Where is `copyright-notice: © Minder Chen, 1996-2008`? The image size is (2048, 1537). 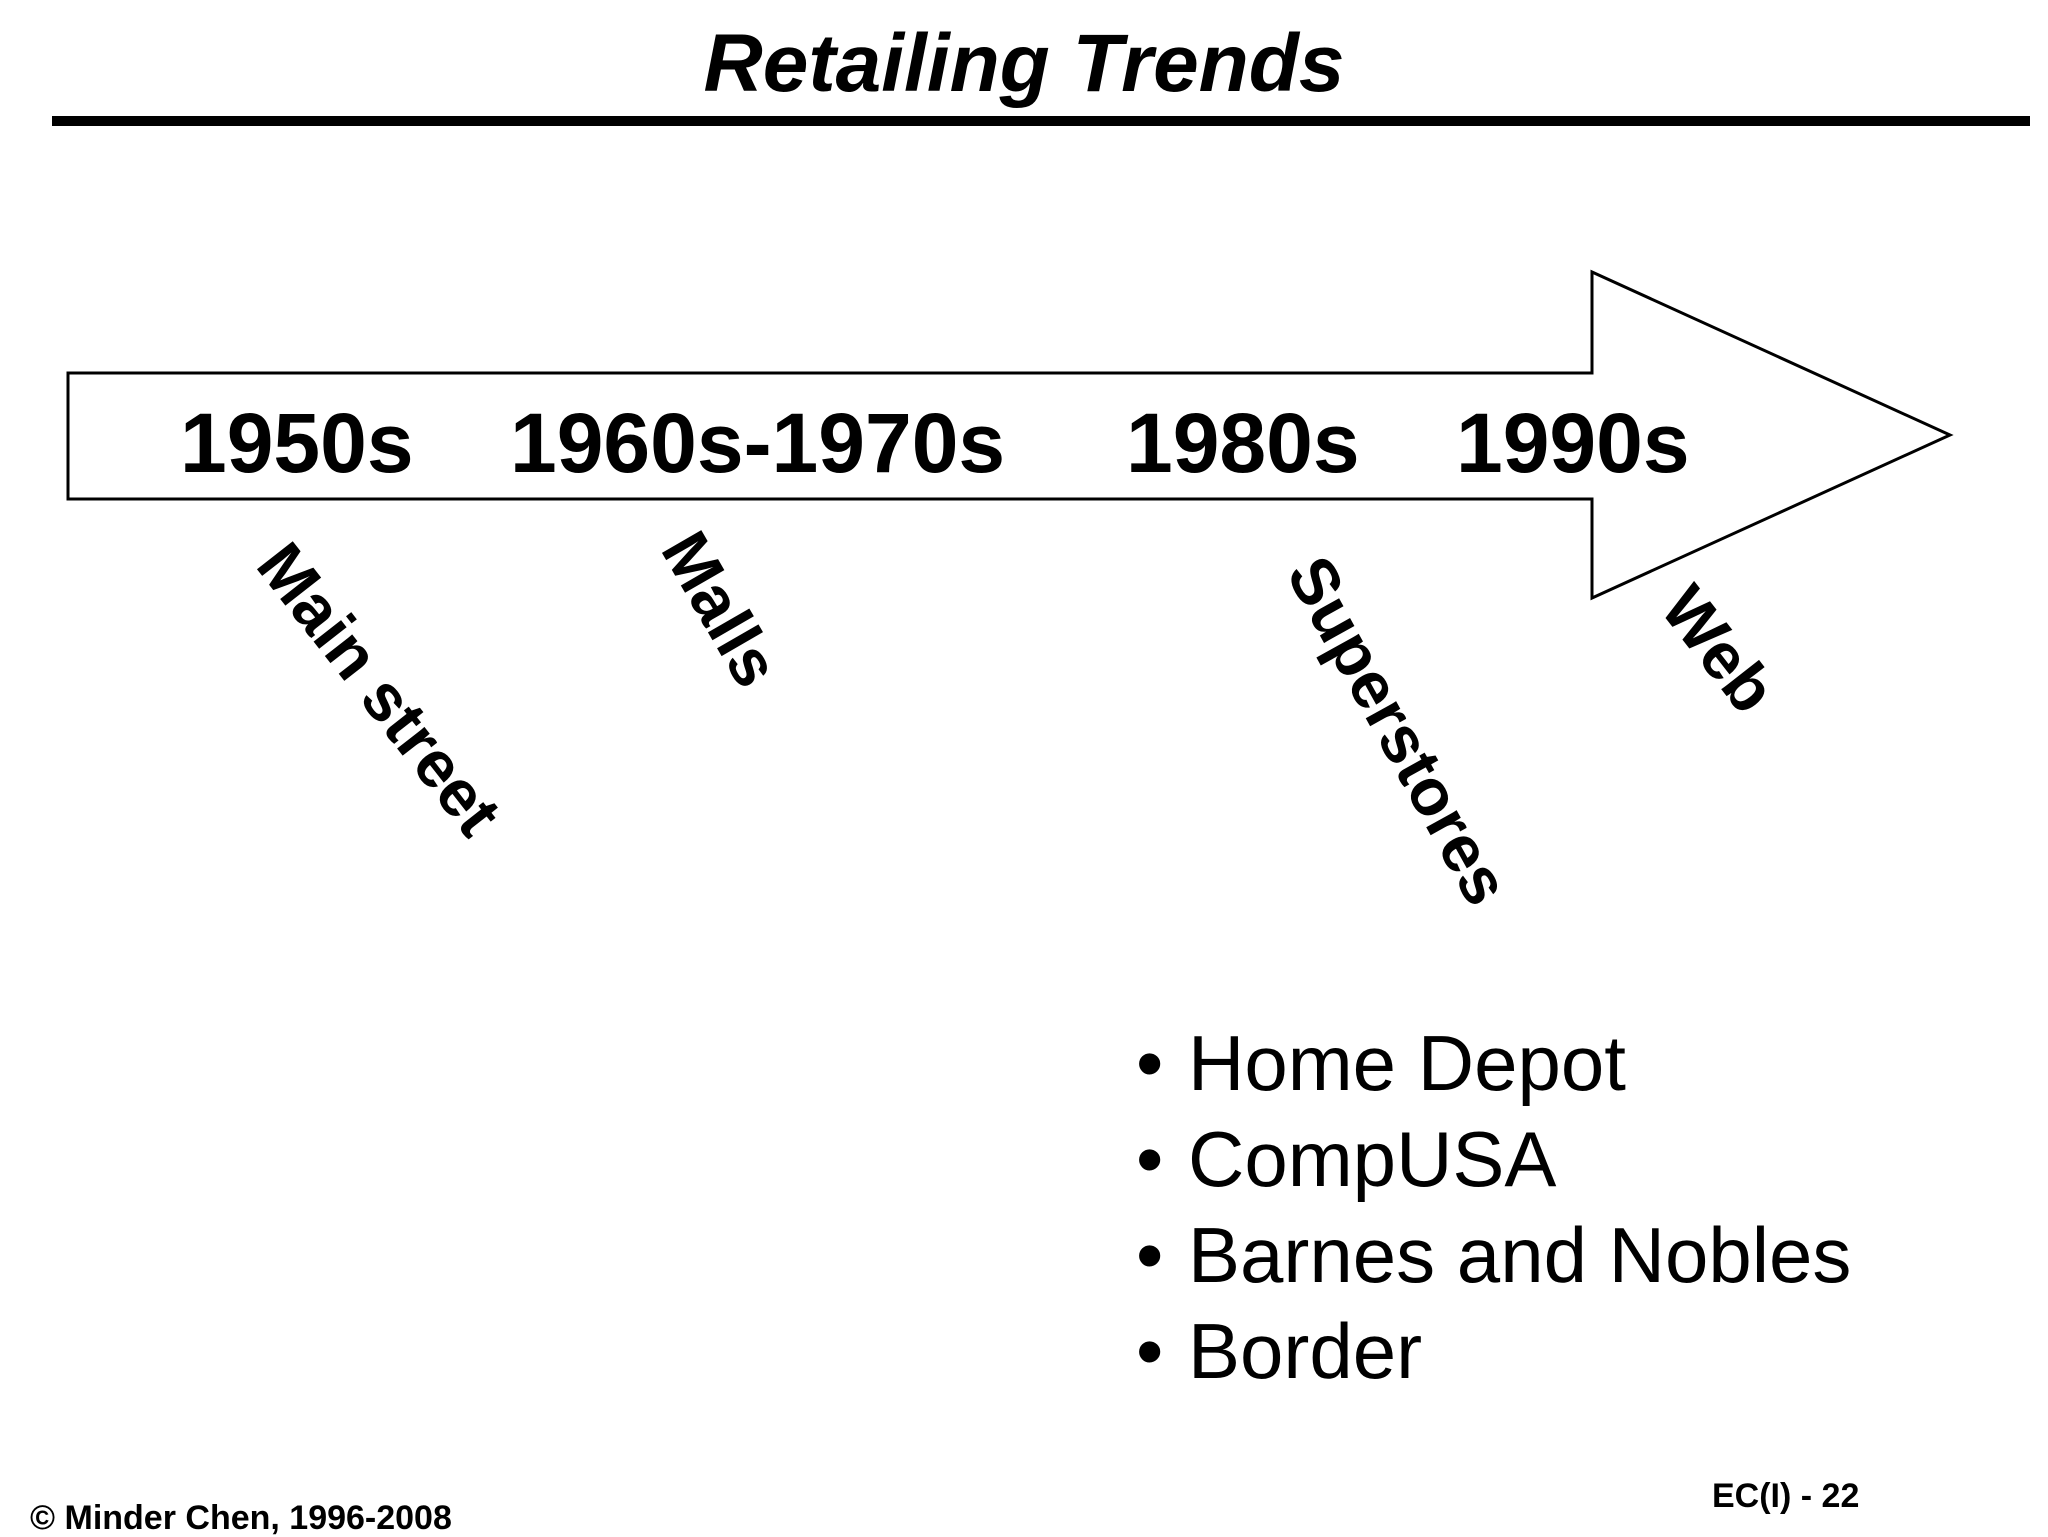
copyright-notice: © Minder Chen, 1996-2008 is located at coordinates (241, 1518).